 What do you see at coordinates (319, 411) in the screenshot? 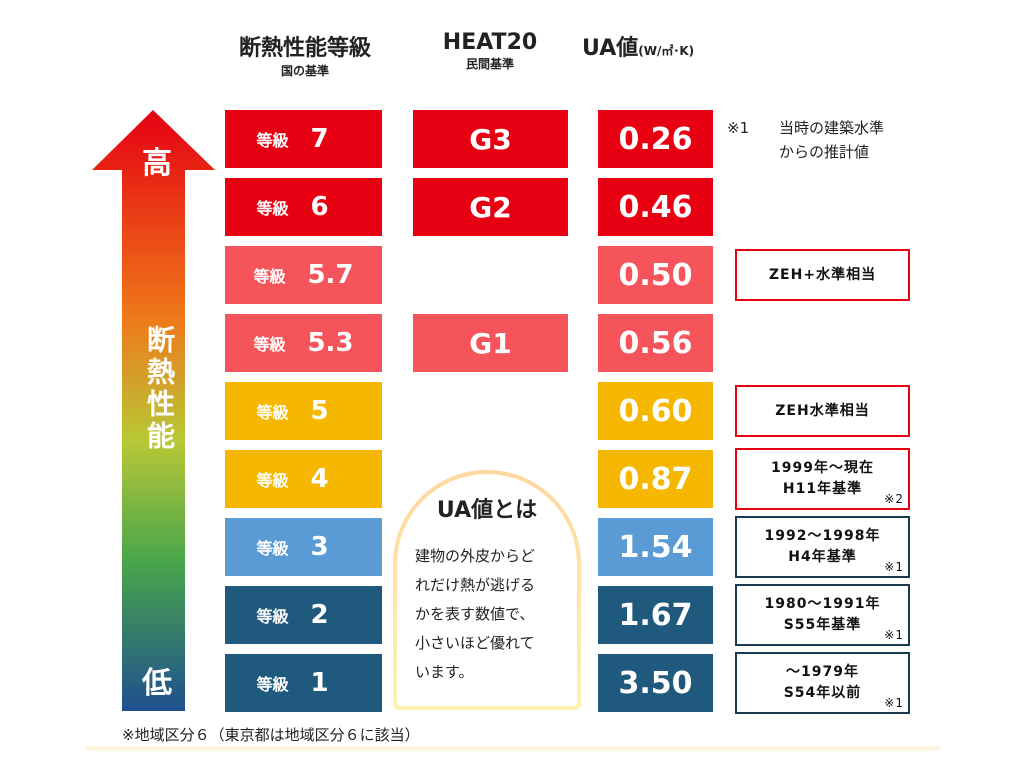
I see `grade-number: 5` at bounding box center [319, 411].